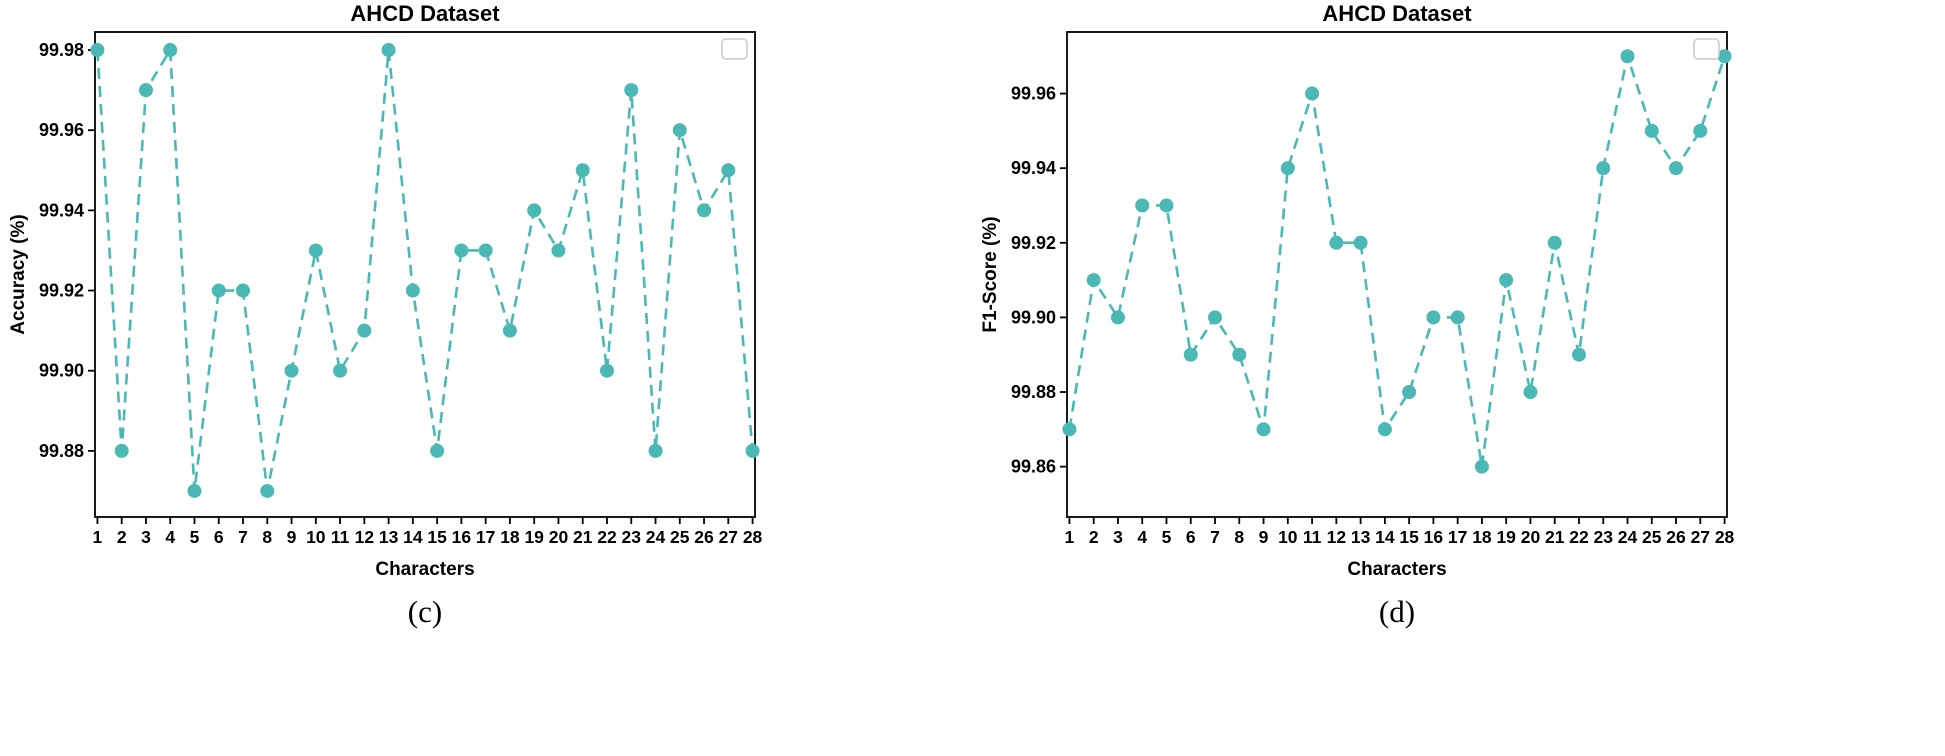 The width and height of the screenshot is (1945, 756). What do you see at coordinates (425, 611) in the screenshot?
I see `caption-c: (c)` at bounding box center [425, 611].